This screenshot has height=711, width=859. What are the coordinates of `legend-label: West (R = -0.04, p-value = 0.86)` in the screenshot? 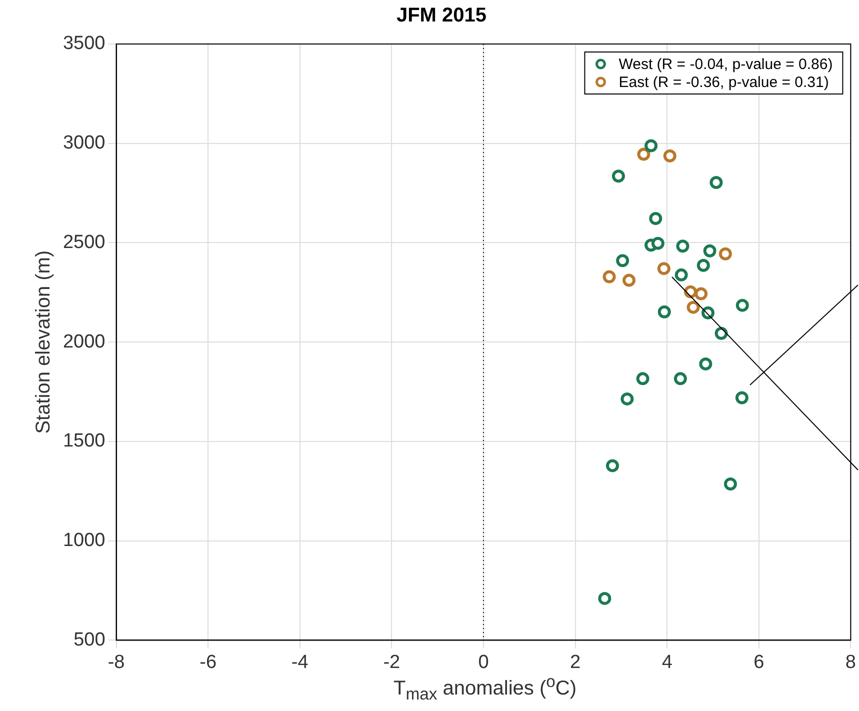 It's located at (725, 65).